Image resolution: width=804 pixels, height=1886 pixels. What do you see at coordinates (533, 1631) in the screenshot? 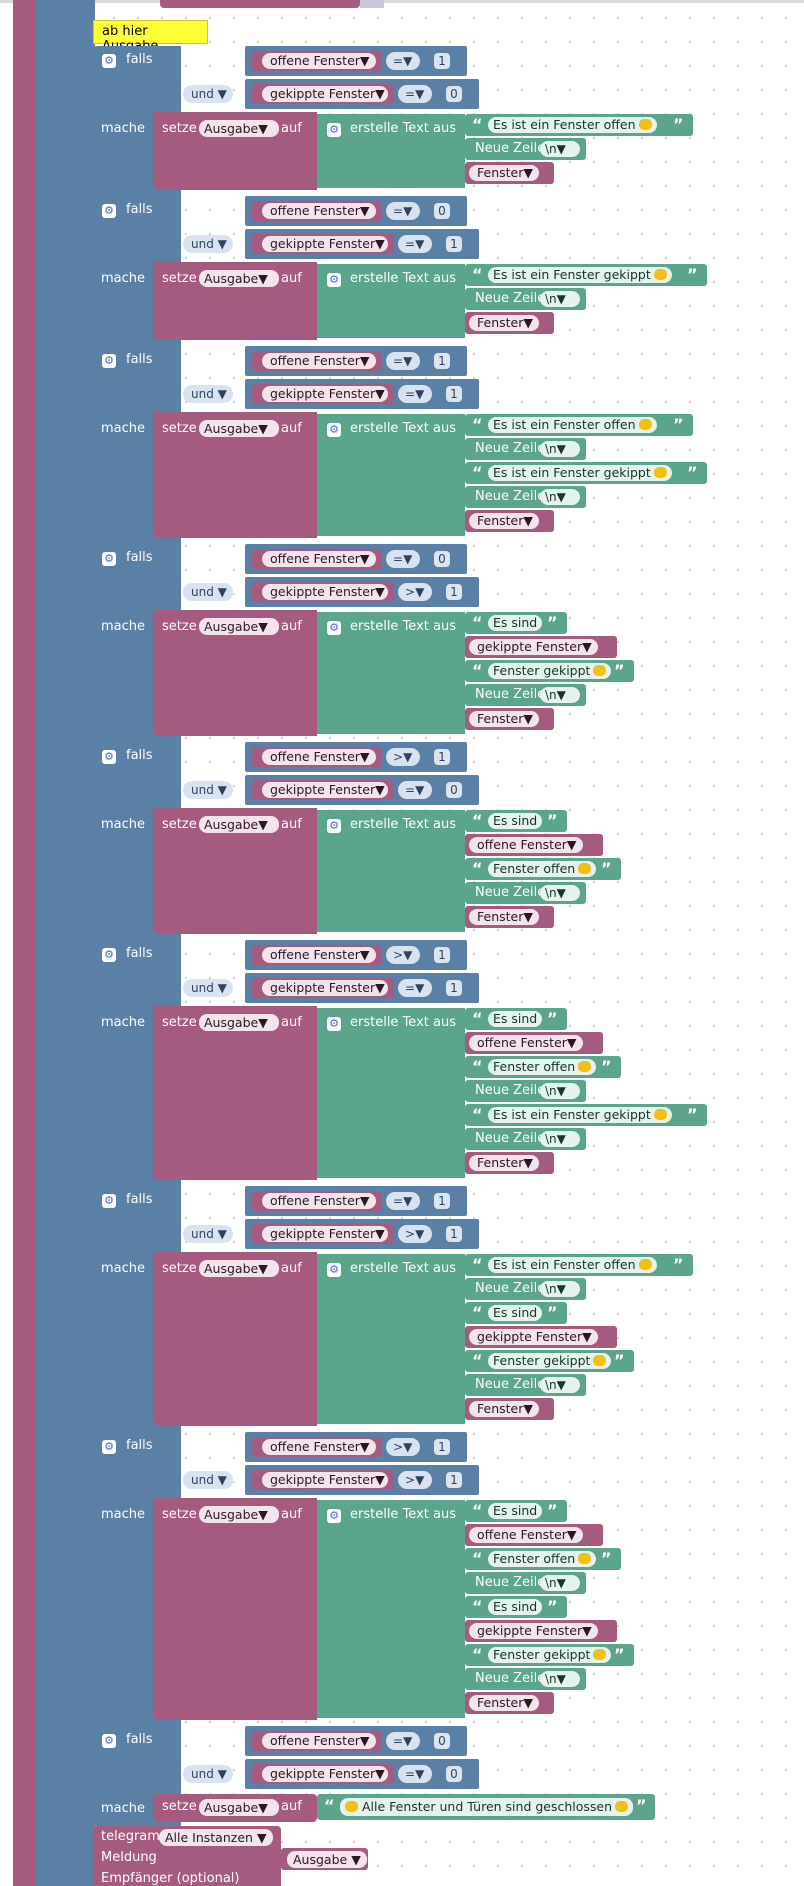
I see `variable-dropdown: gekippte Fenster▼` at bounding box center [533, 1631].